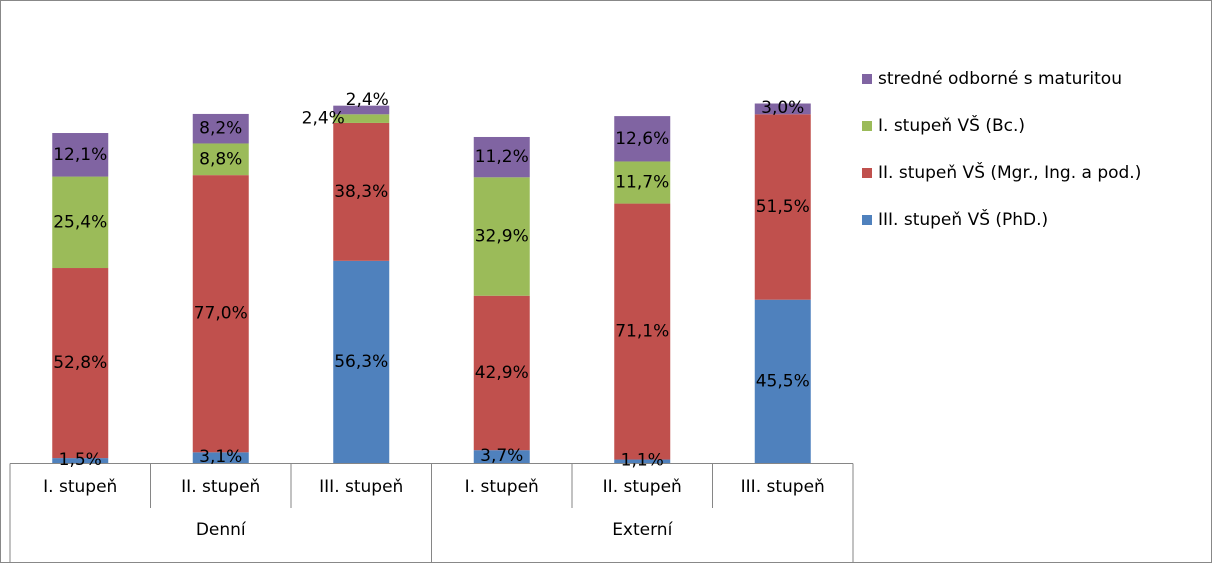 This screenshot has width=1212, height=563. I want to click on data-label-ii-stupen-vs-mgr-ing-a-pod-2: 77,0%, so click(221, 314).